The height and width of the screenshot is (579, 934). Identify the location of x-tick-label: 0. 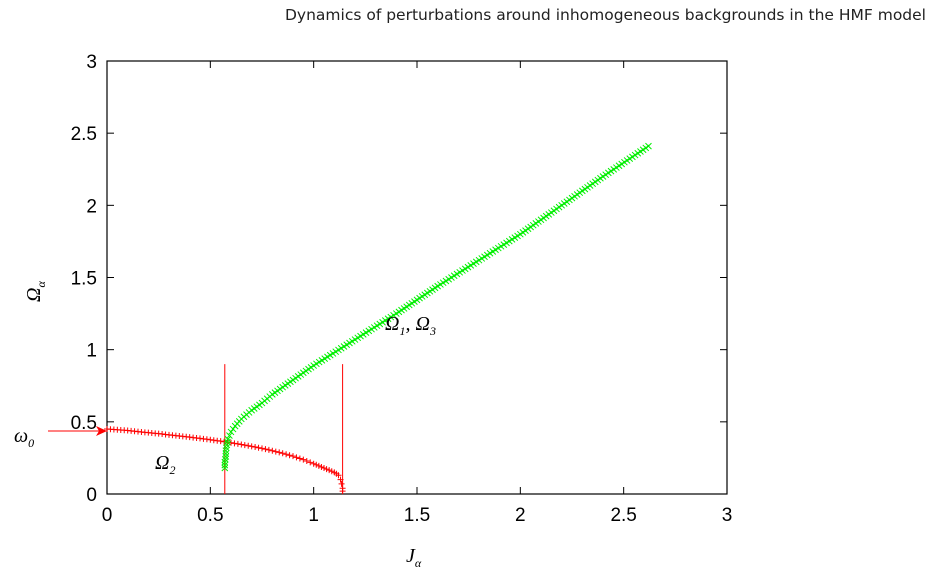
(107, 515).